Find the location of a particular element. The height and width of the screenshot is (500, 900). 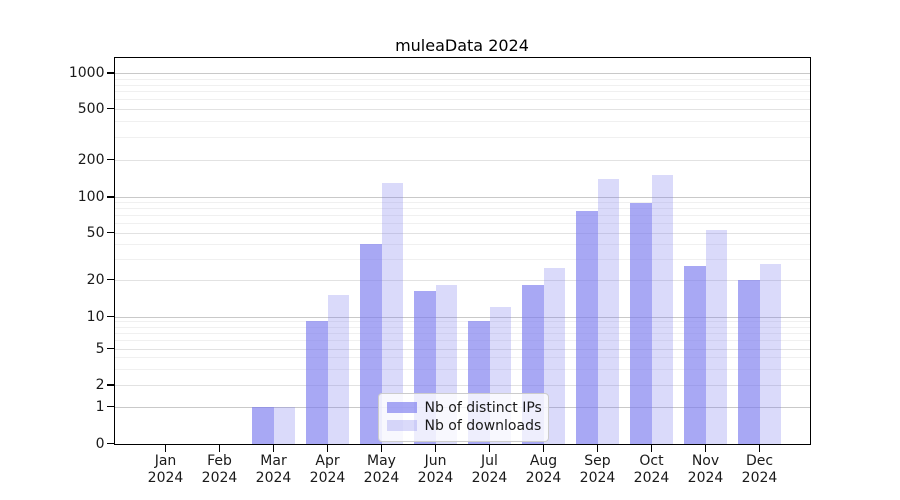

y-tick-label: 20 is located at coordinates (95, 279).